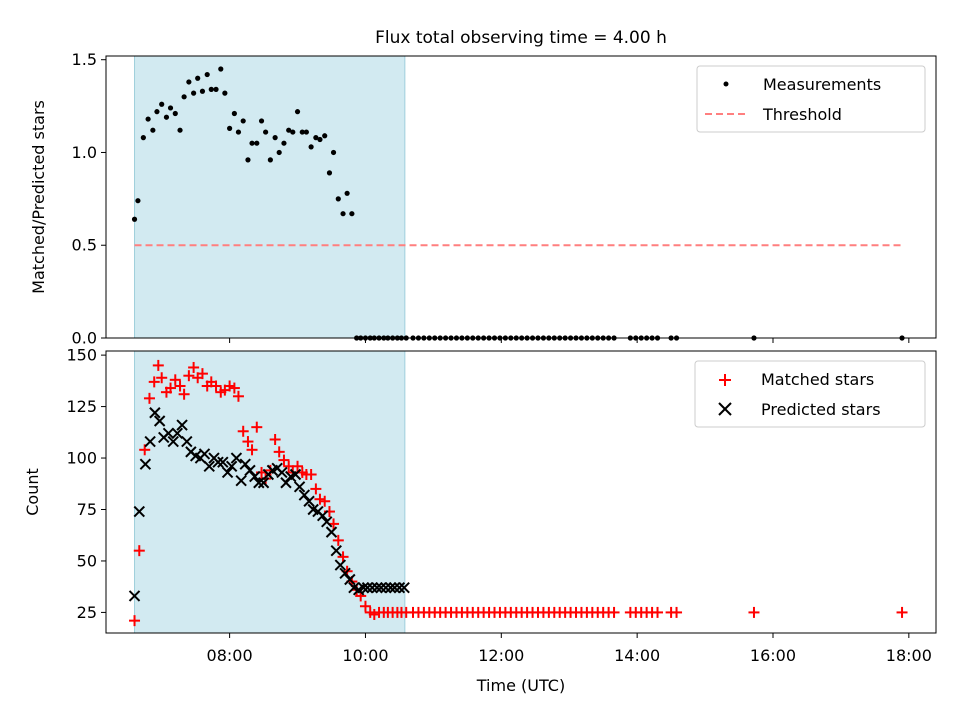 This screenshot has width=960, height=720. I want to click on bottom-legend: Matched stars Predicted stars, so click(810, 394).